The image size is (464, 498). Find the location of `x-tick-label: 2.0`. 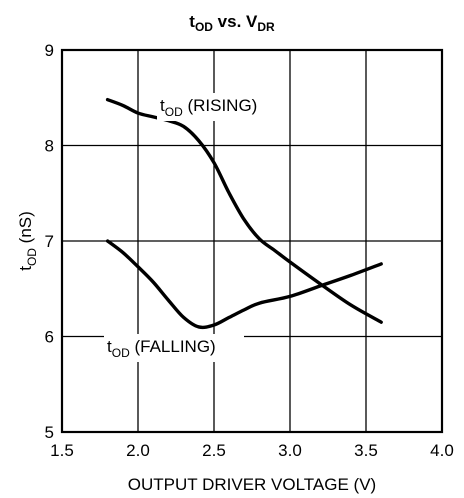

x-tick-label: 2.0 is located at coordinates (138, 450).